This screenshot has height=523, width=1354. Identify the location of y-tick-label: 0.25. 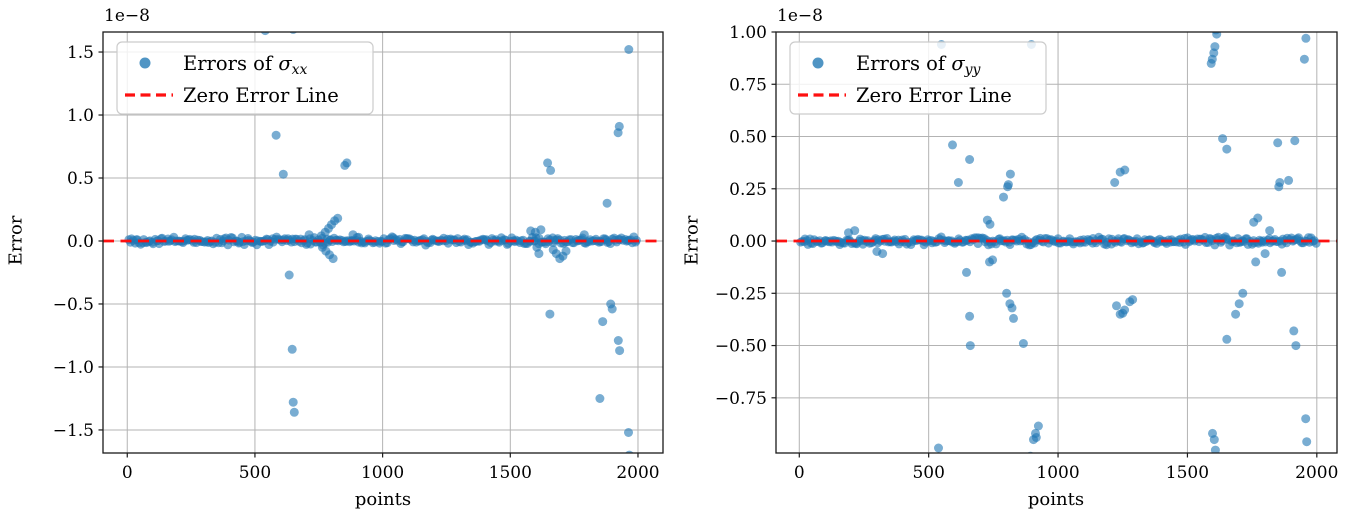
(748, 190).